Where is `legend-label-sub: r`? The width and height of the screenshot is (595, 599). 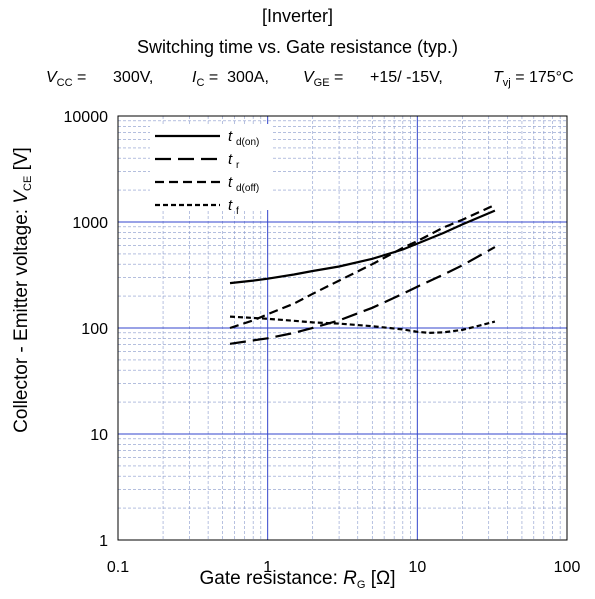
legend-label-sub: r is located at coordinates (238, 165).